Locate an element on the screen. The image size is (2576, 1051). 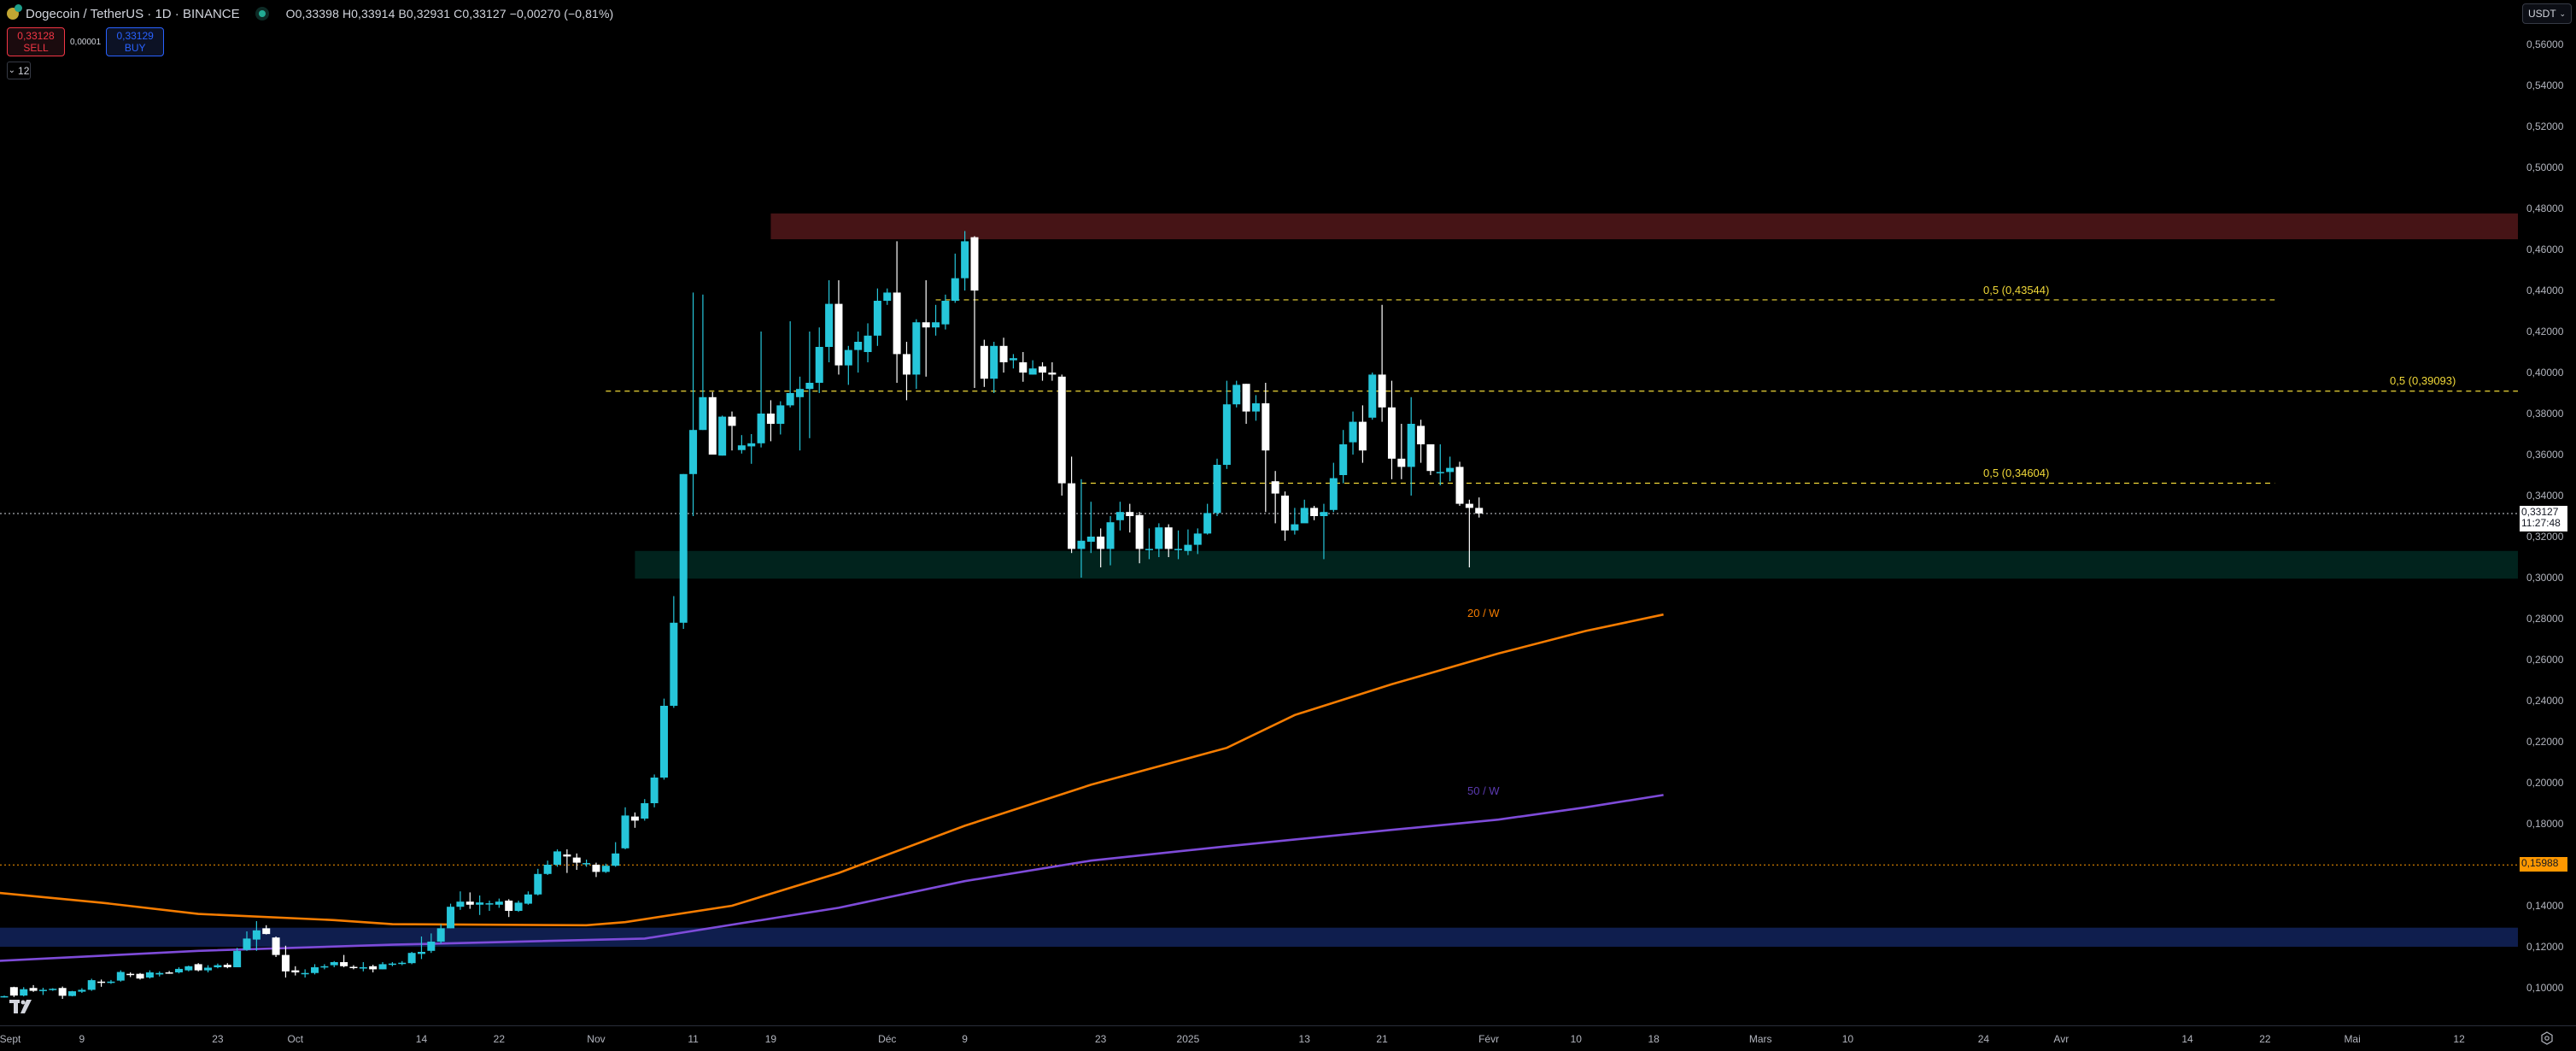
ma50-line is located at coordinates (832, 878).